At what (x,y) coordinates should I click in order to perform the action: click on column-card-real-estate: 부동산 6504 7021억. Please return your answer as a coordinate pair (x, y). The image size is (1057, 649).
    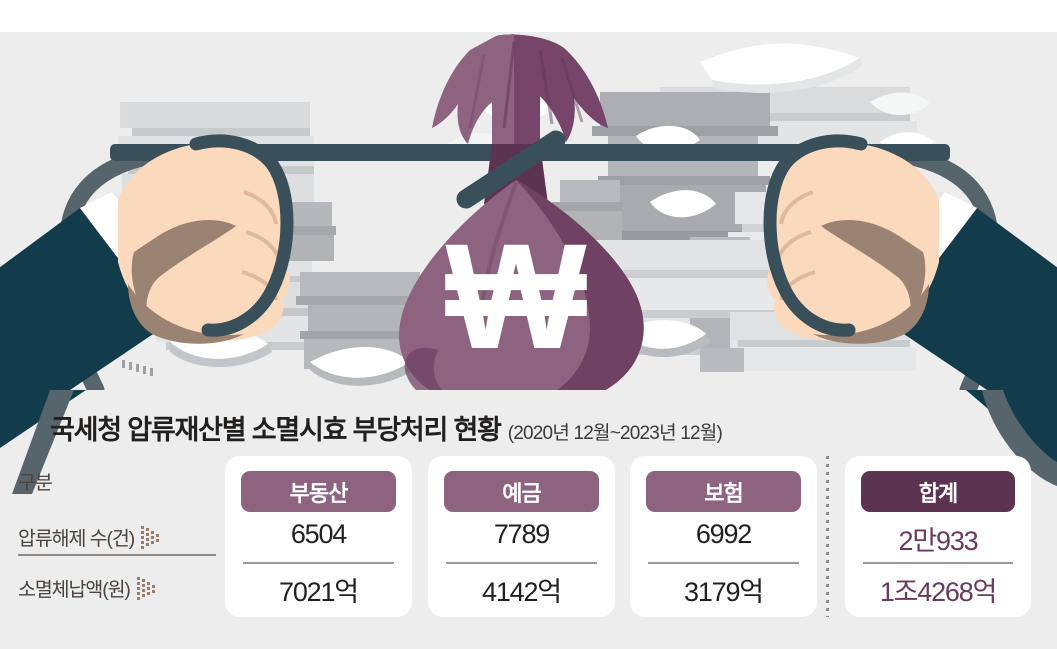
    Looking at the image, I should click on (318, 536).